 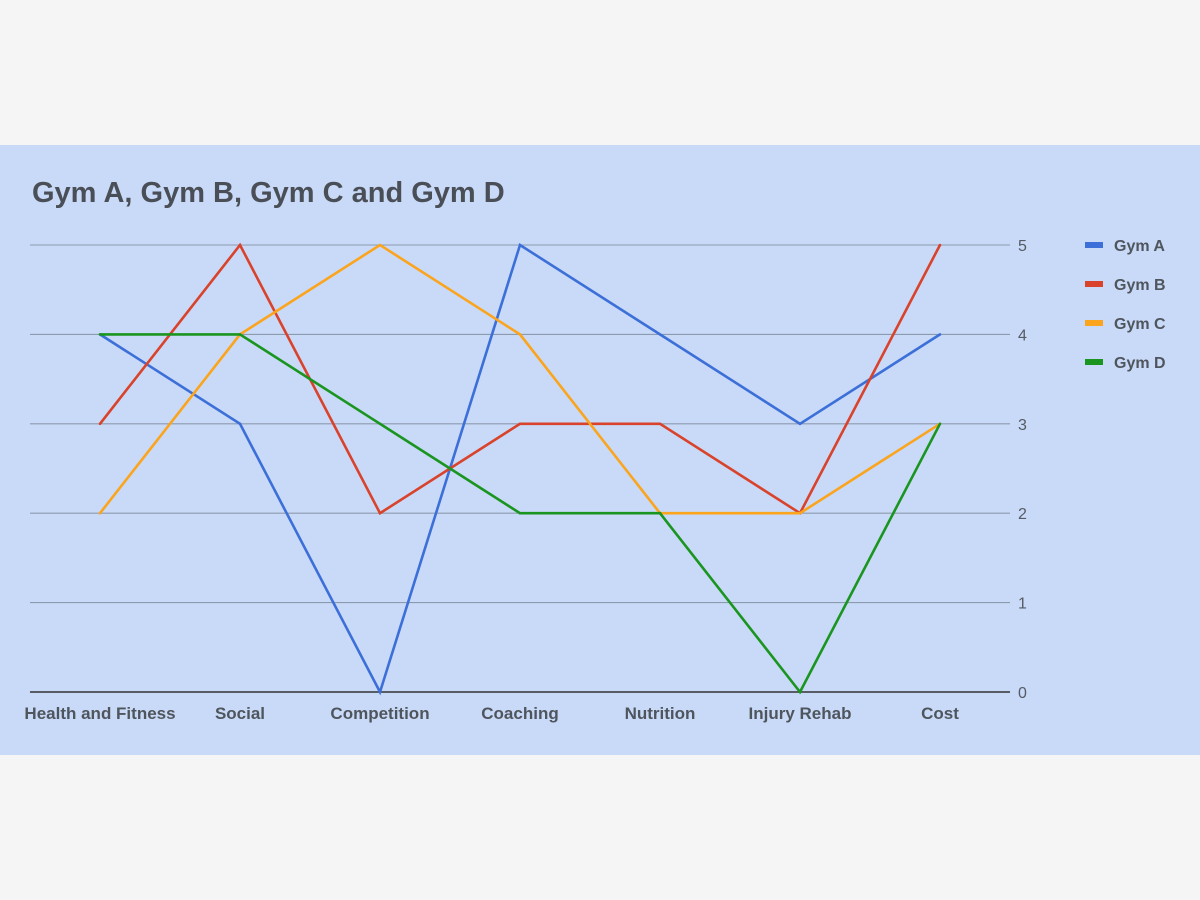 What do you see at coordinates (1022, 470) in the screenshot?
I see `y-axis-ticks: 0 1 2 3 4 5` at bounding box center [1022, 470].